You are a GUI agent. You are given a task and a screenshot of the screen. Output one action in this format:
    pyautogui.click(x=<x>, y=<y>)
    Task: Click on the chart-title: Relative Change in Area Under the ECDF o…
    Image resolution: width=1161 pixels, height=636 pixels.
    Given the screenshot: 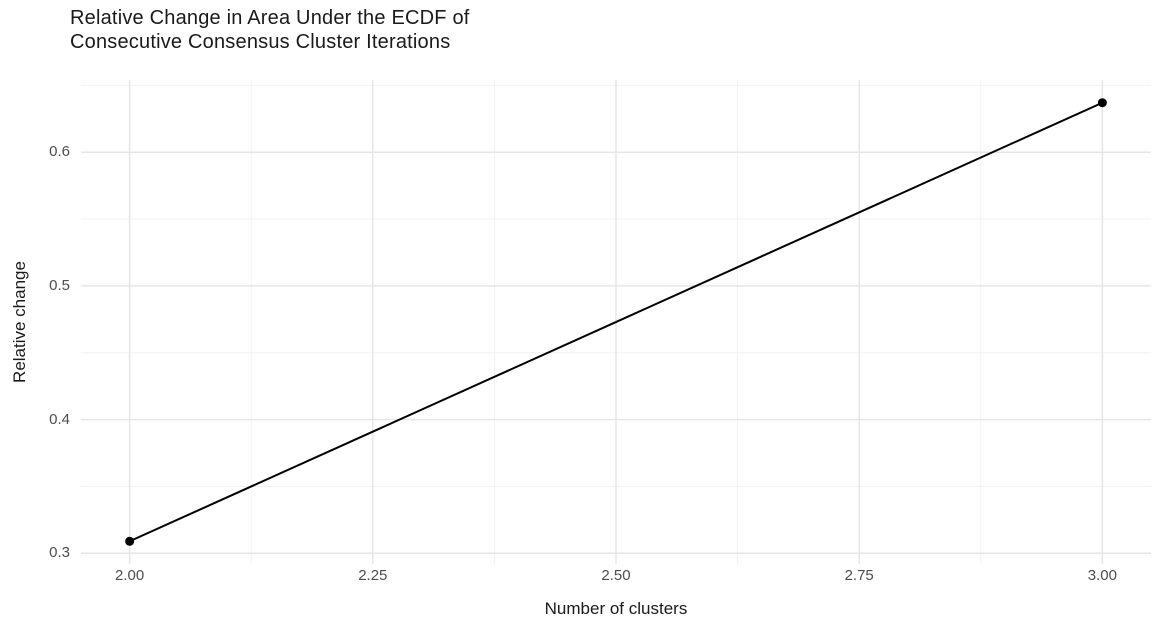 What is the action you would take?
    pyautogui.click(x=270, y=30)
    